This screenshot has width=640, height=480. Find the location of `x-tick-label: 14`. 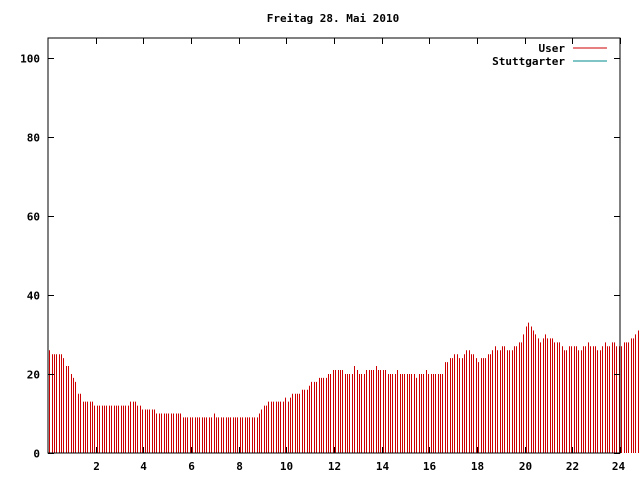

x-tick-label: 14 is located at coordinates (383, 466).